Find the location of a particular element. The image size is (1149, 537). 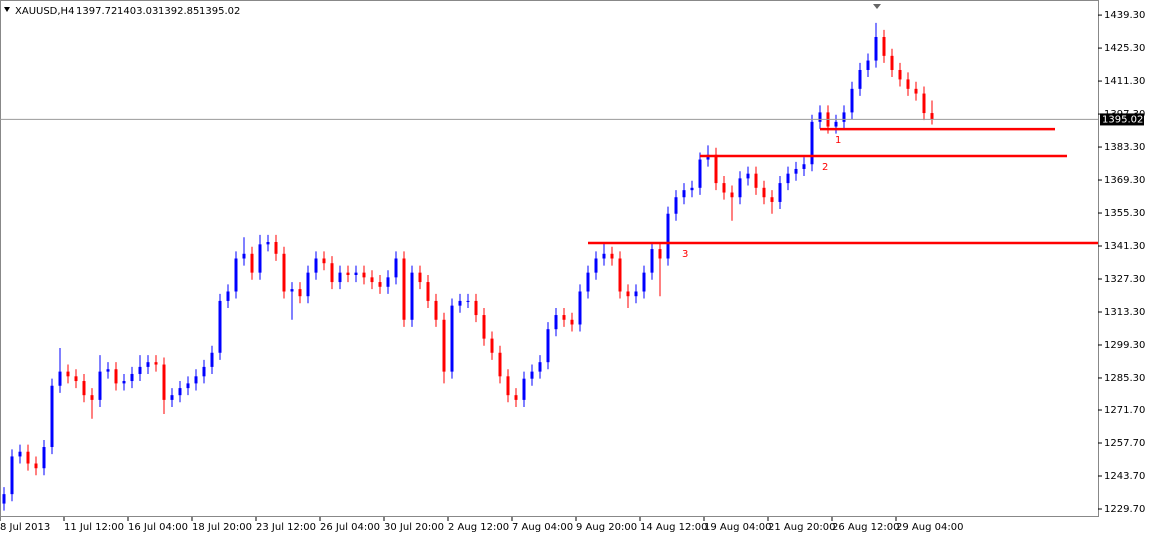

x-tick-label: 26 Aug 12:00 is located at coordinates (865, 527).